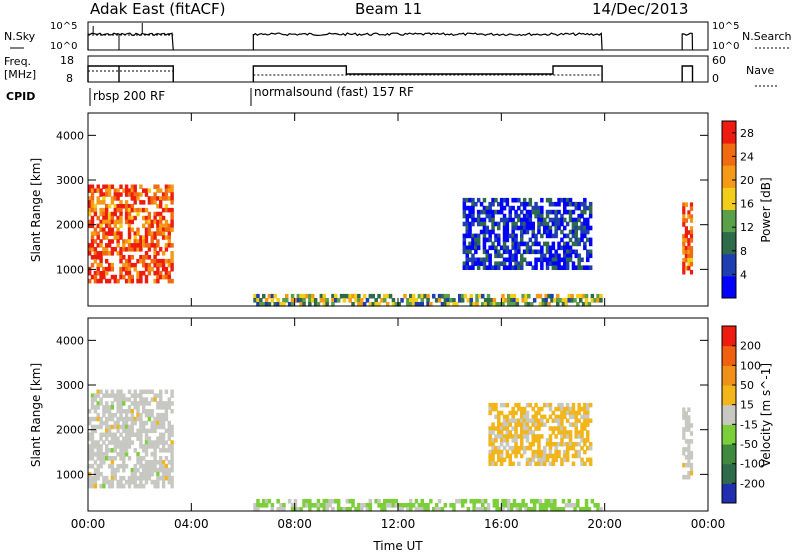 The image size is (800, 554). Describe the element at coordinates (749, 444) in the screenshot. I see `velocity-colorbar-label: -50` at that location.